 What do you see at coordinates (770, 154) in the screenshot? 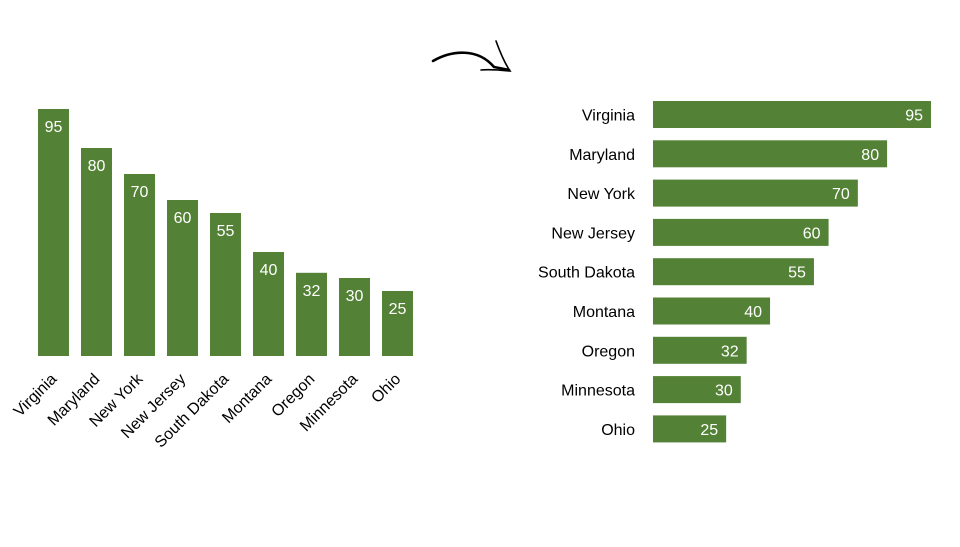
I see `hbar-maryland` at bounding box center [770, 154].